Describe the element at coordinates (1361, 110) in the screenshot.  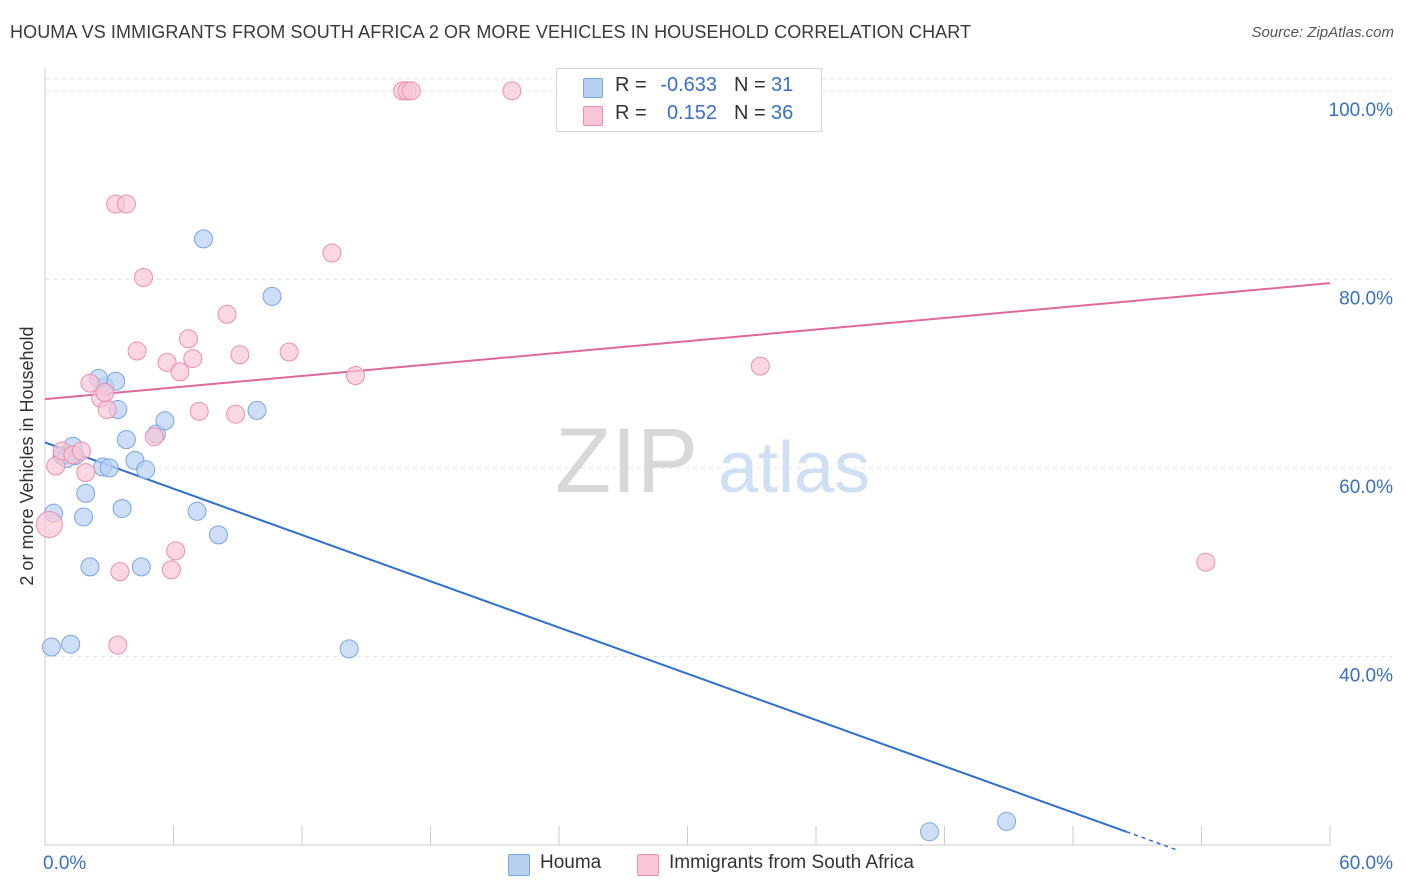
I see `y-tick-label: 100.0%` at that location.